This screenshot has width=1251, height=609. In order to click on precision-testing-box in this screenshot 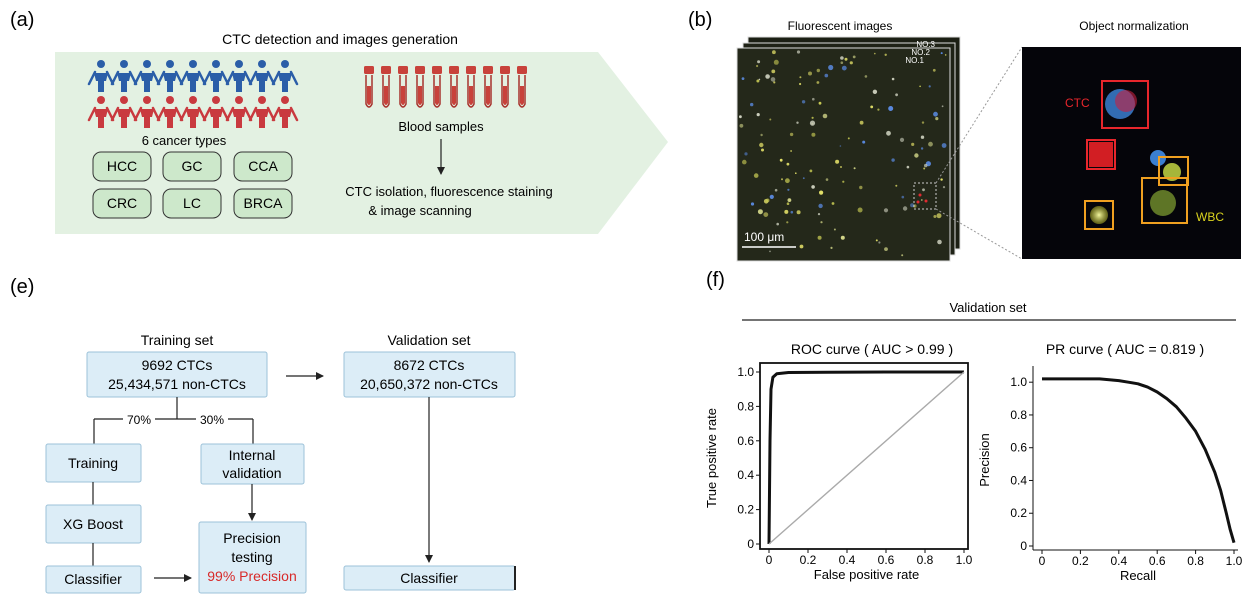, I will do `click(252, 557)`.